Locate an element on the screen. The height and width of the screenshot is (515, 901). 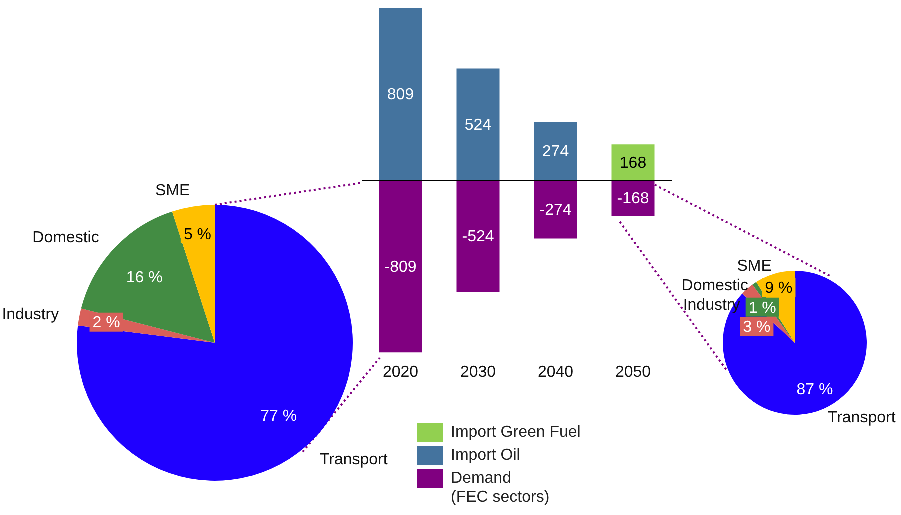
data-label: 1 % is located at coordinates (762, 308).